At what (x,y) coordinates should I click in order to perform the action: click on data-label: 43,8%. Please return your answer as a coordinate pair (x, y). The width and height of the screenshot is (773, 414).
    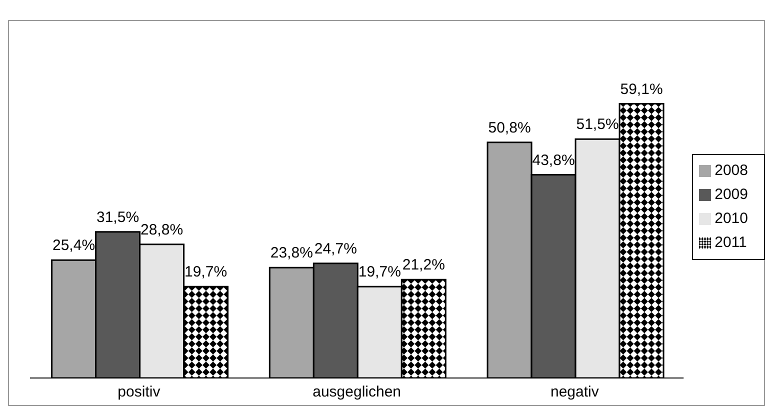
    Looking at the image, I should click on (553, 160).